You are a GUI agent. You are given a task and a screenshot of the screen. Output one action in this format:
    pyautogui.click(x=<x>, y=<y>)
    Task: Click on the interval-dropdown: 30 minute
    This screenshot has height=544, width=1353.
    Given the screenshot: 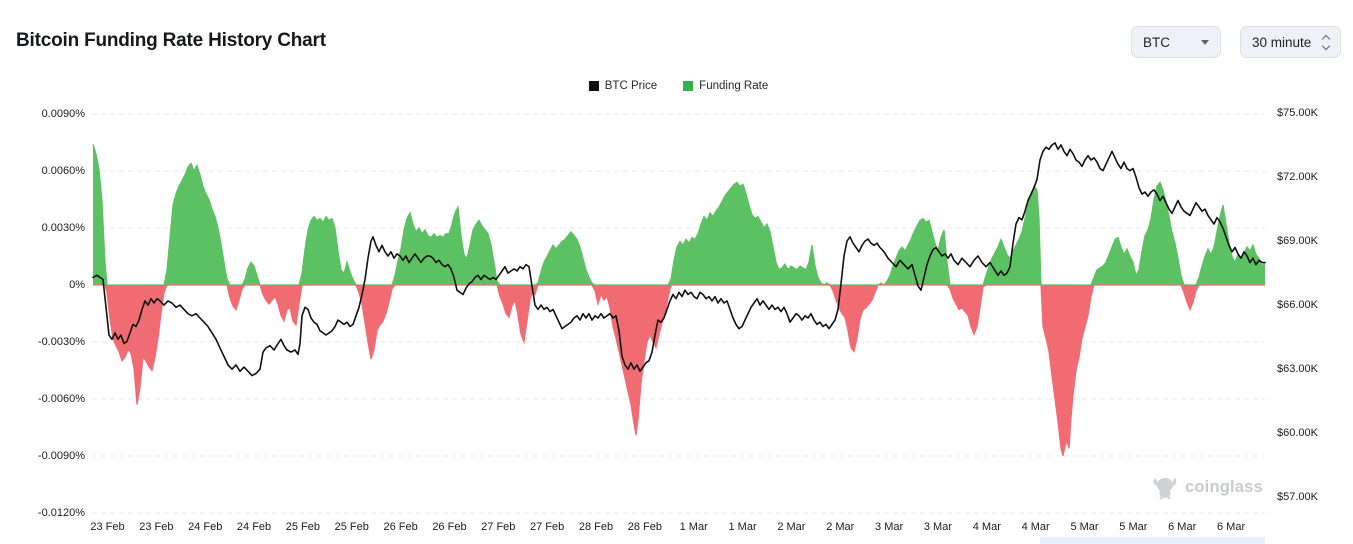 What is the action you would take?
    pyautogui.click(x=1290, y=42)
    